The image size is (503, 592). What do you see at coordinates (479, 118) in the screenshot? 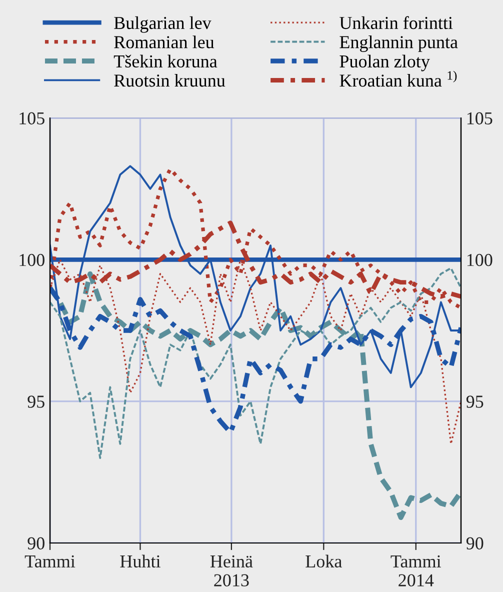
I see `y2-tick-label: 105` at bounding box center [479, 118].